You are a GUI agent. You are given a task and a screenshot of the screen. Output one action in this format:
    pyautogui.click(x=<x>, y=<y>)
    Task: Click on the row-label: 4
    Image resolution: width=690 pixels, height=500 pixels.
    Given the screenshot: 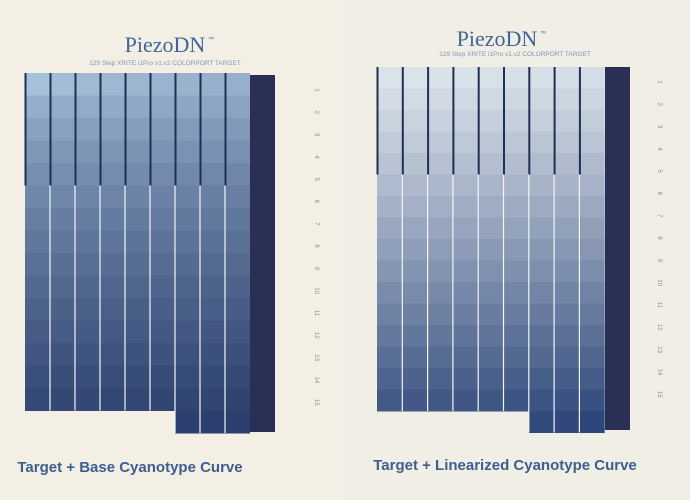 What is the action you would take?
    pyautogui.click(x=659, y=149)
    